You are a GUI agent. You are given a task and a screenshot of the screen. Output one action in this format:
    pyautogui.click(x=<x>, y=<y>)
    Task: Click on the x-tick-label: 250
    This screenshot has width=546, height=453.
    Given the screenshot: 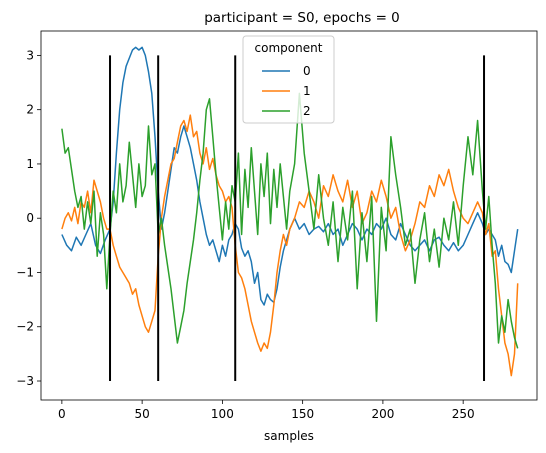 What is the action you would take?
    pyautogui.click(x=463, y=414)
    